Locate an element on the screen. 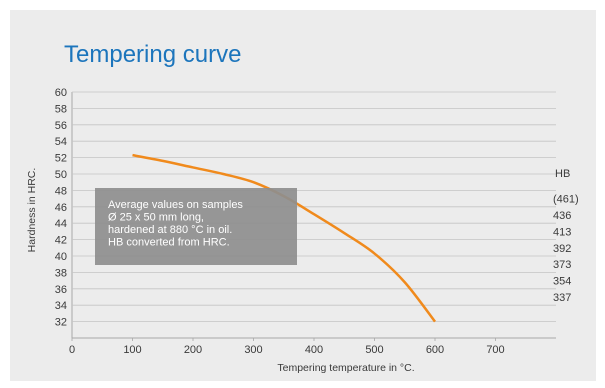  y-tick-label: 56 is located at coordinates (61, 126).